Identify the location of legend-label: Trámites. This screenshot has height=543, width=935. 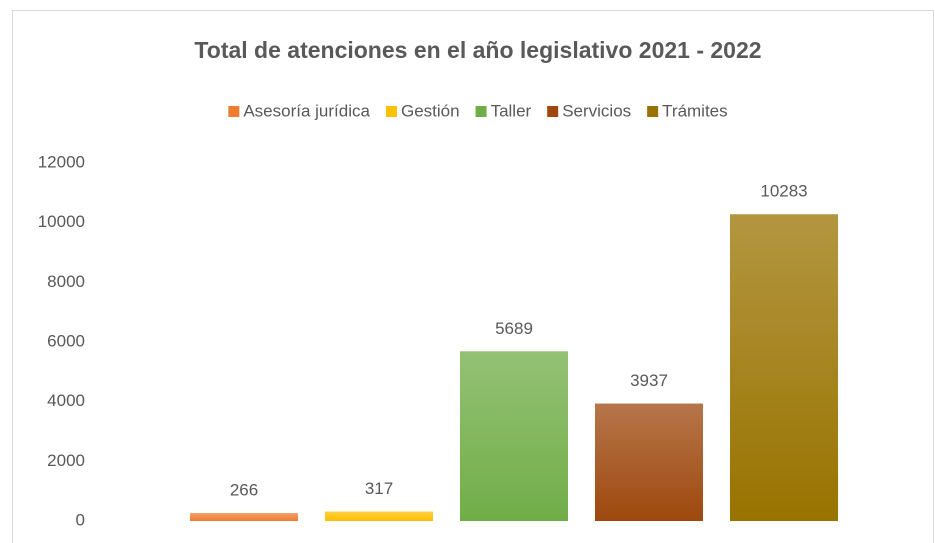
(695, 110).